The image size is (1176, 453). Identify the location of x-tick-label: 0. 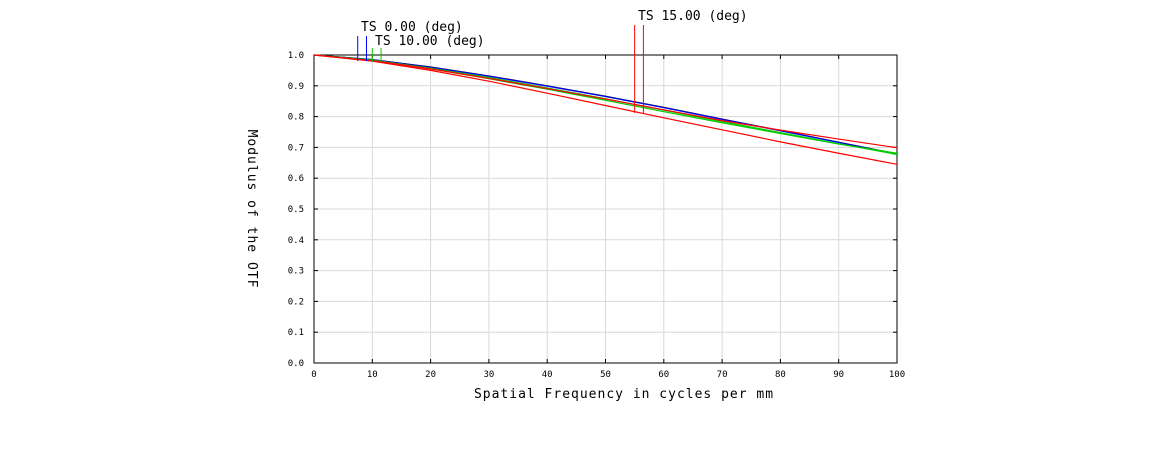
(313, 375).